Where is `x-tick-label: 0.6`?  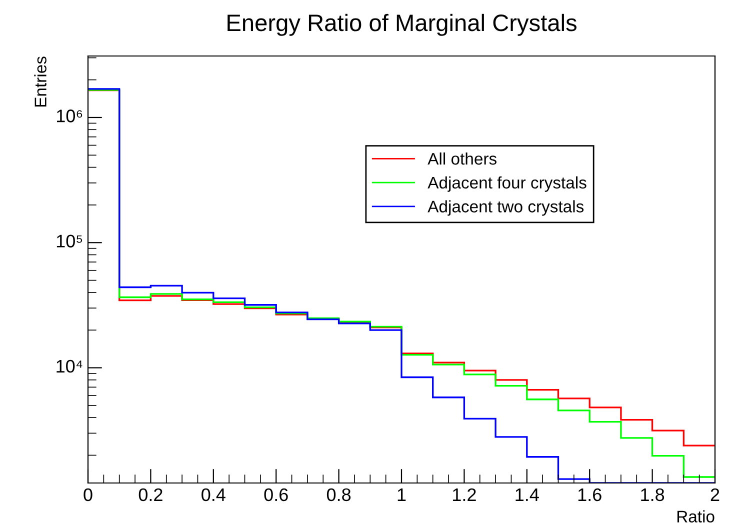
x-tick-label: 0.6 is located at coordinates (276, 495).